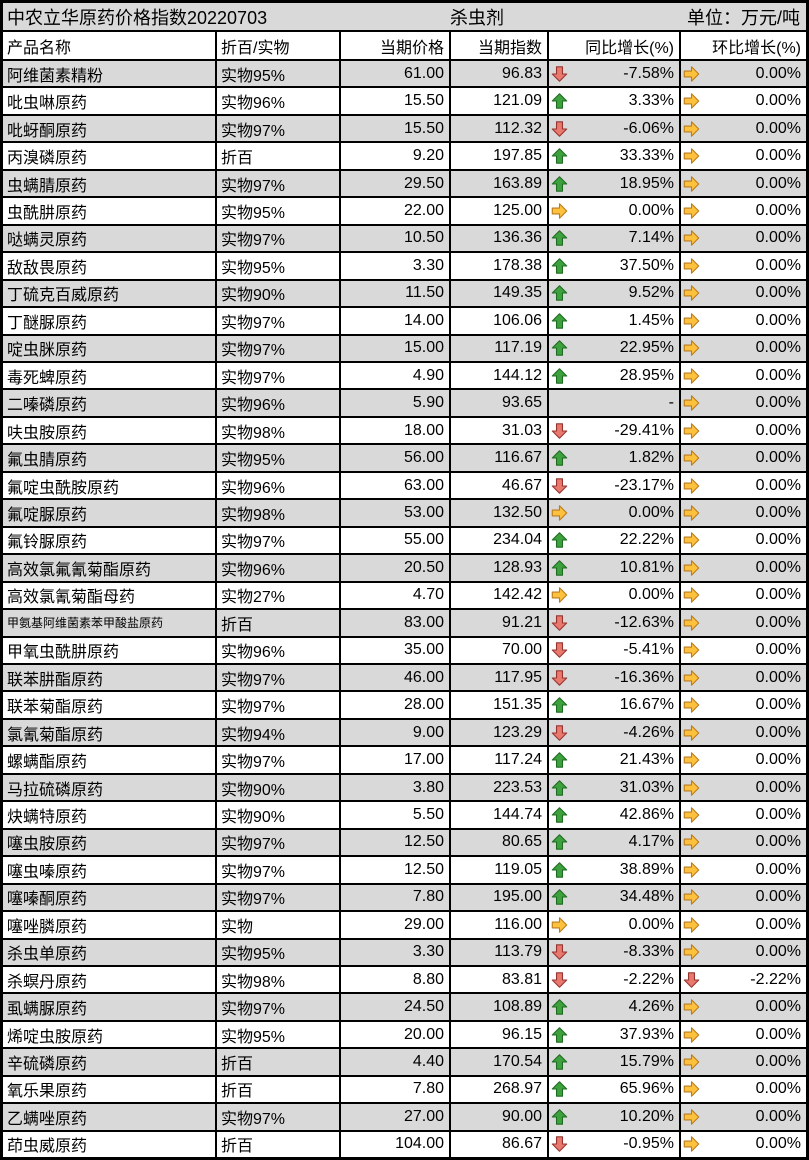 The height and width of the screenshot is (1160, 809). What do you see at coordinates (279, 732) in the screenshot?
I see `spec-cell: 实物94%` at bounding box center [279, 732].